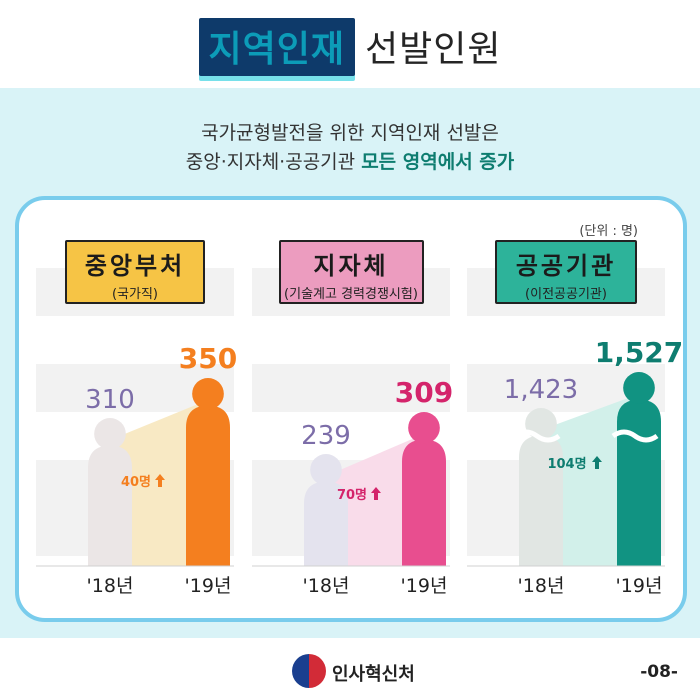  I want to click on chart-title-box: 공공기관 (이전공공기관), so click(566, 272).